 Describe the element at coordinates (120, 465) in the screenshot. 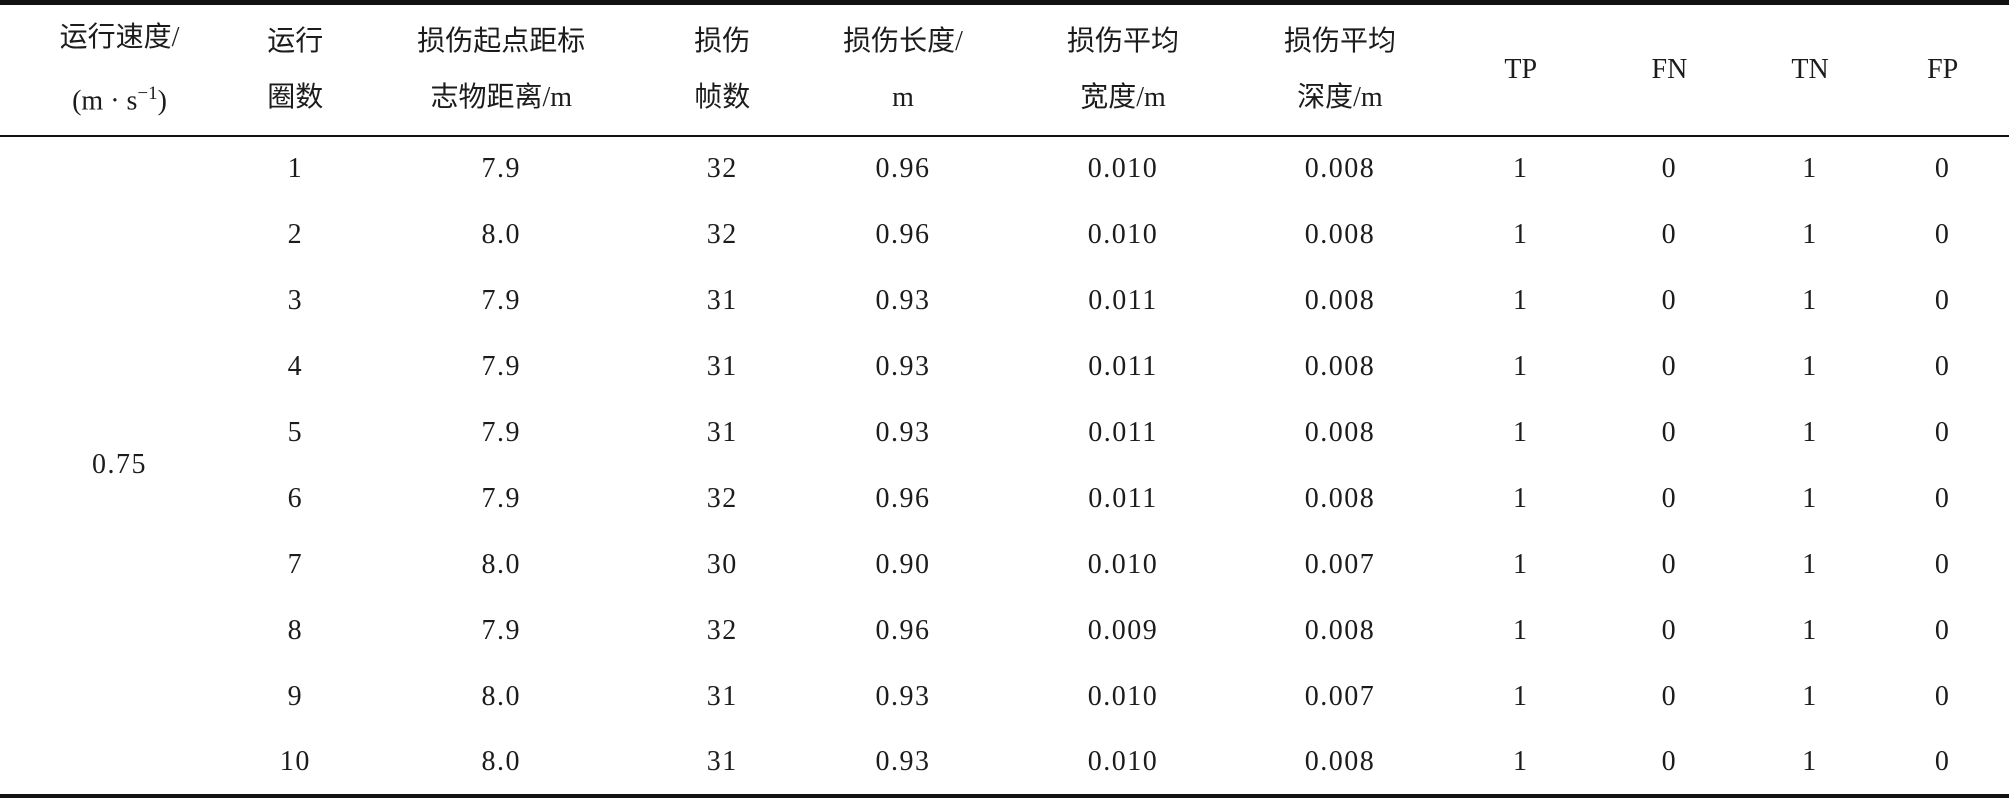

I see `cell-speed-value: 0.75` at that location.